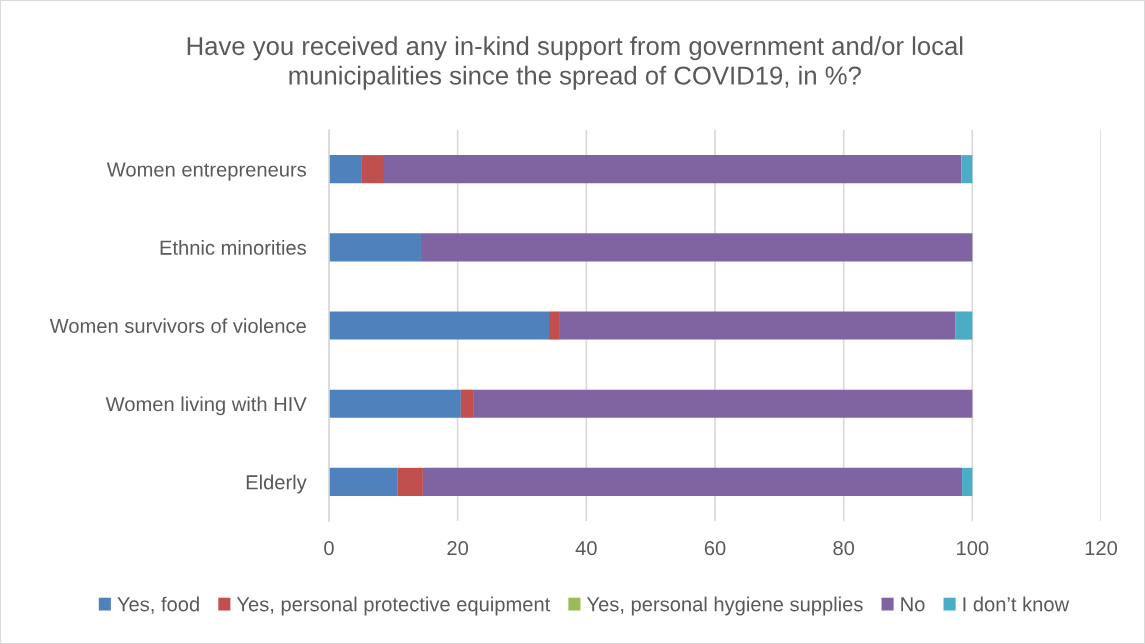 The width and height of the screenshot is (1145, 644). What do you see at coordinates (206, 406) in the screenshot?
I see `y-tick-label: Women living with HIV` at bounding box center [206, 406].